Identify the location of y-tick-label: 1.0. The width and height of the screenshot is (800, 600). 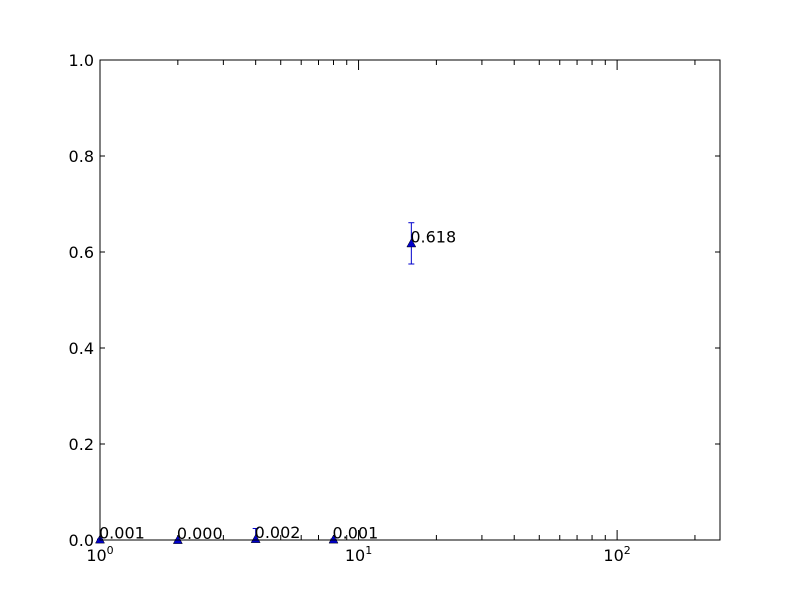
(81, 60).